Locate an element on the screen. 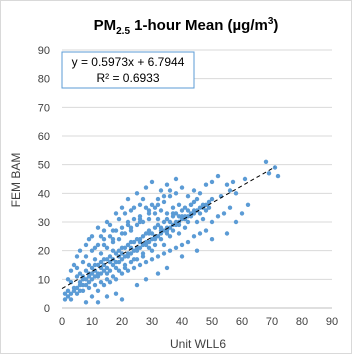  trendline-r-squared: R² = 0.6933 is located at coordinates (127, 78).